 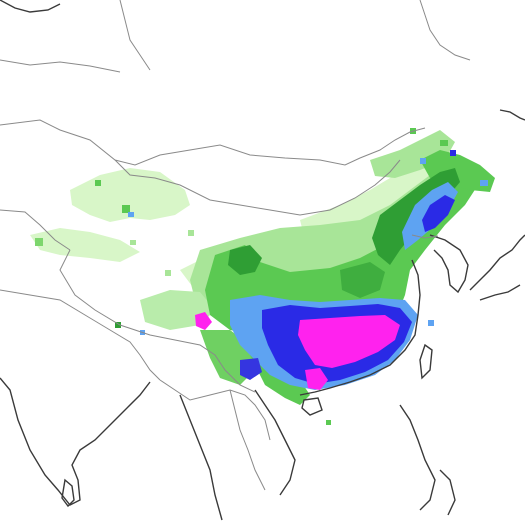 I want to click on border-himalaya, so click(x=80, y=335).